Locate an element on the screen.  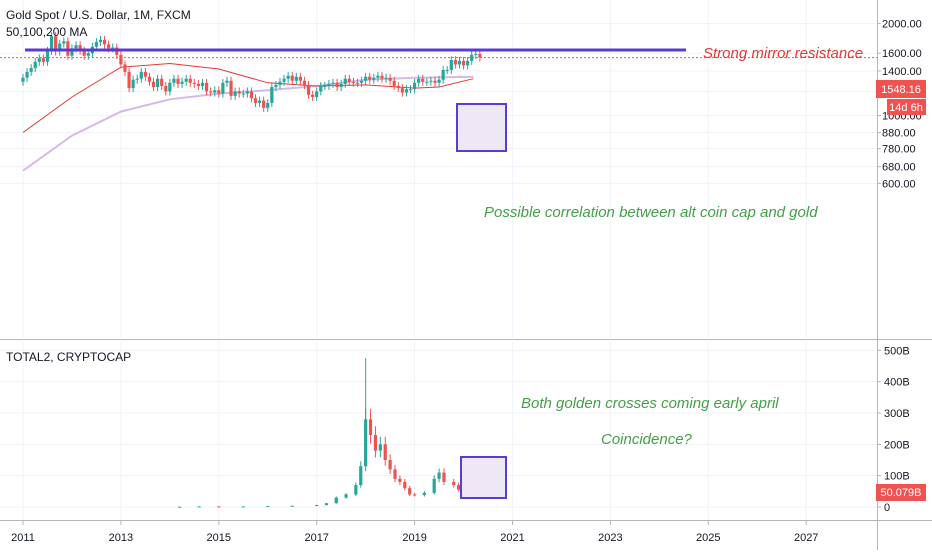
countdown-label: 14d 6h is located at coordinates (906, 108).